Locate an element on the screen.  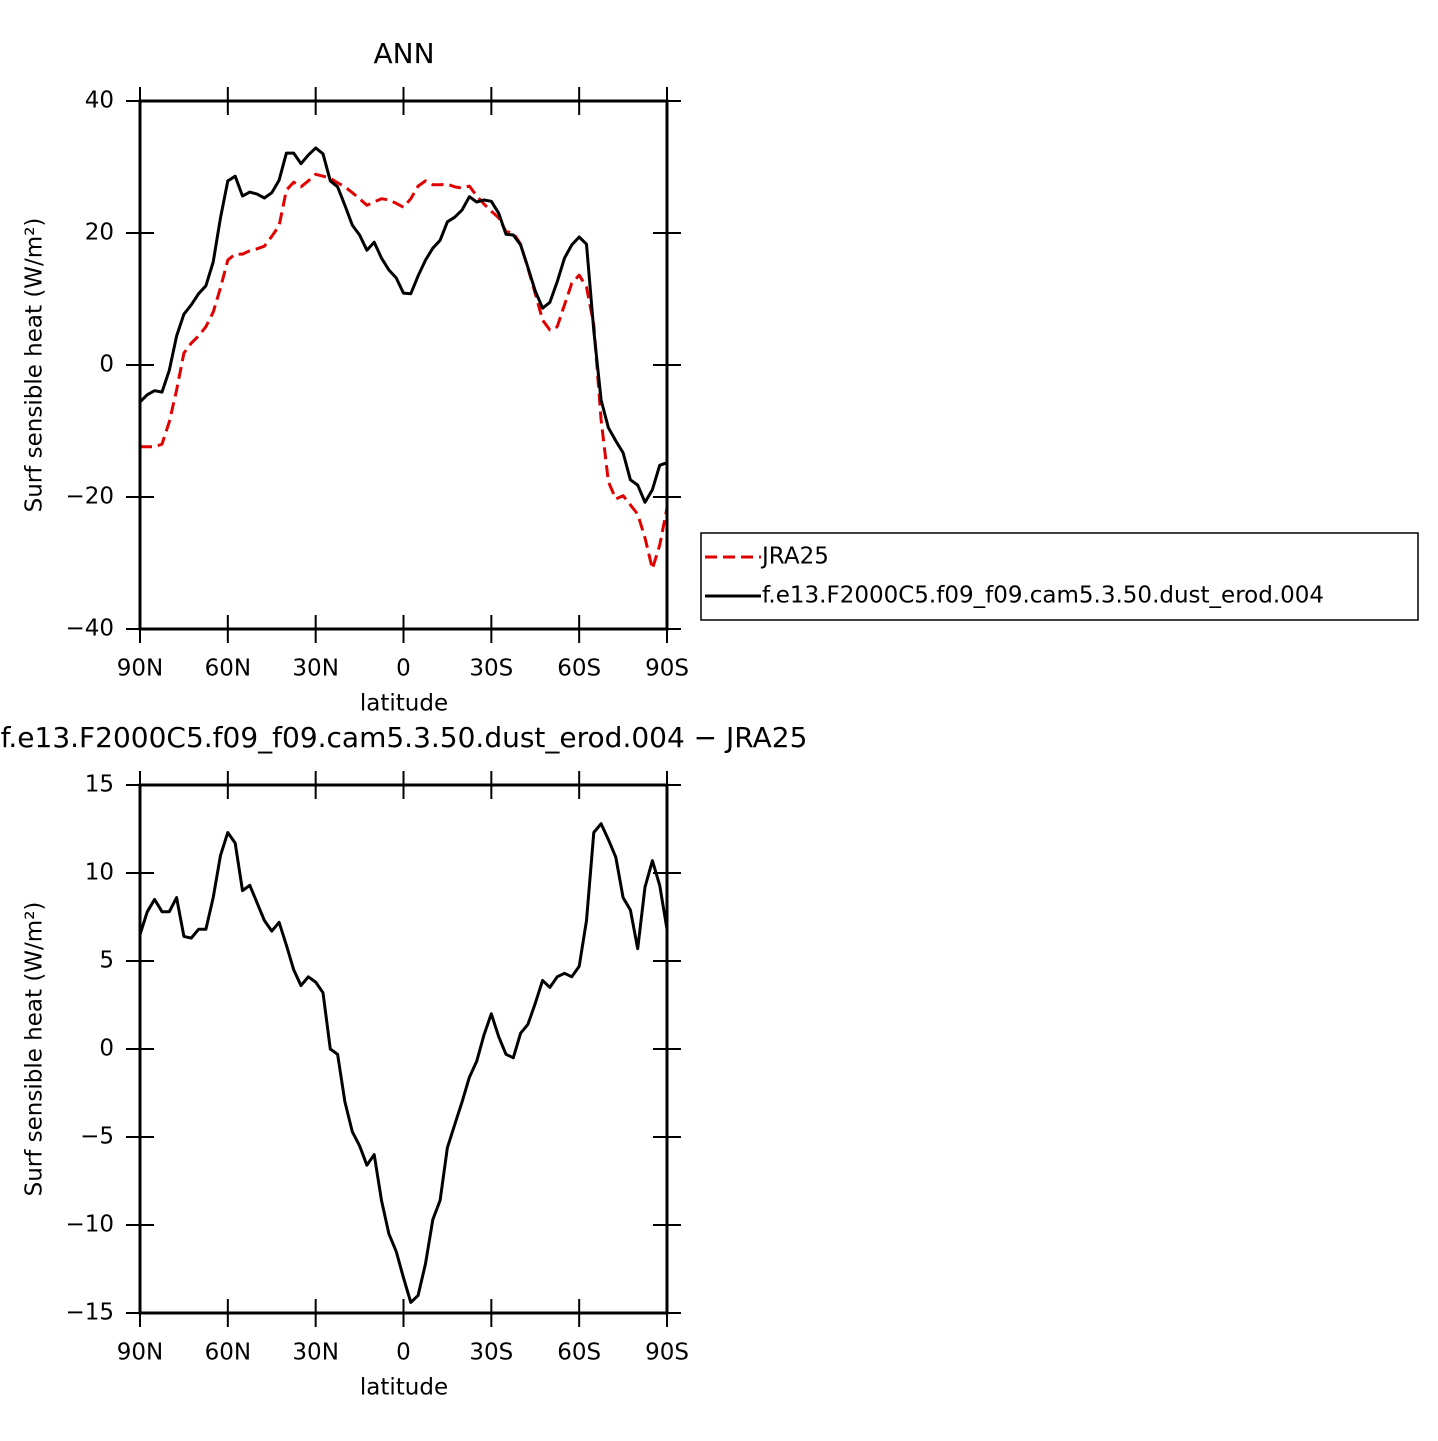
y-tick-label: −15 is located at coordinates (89, 1313).